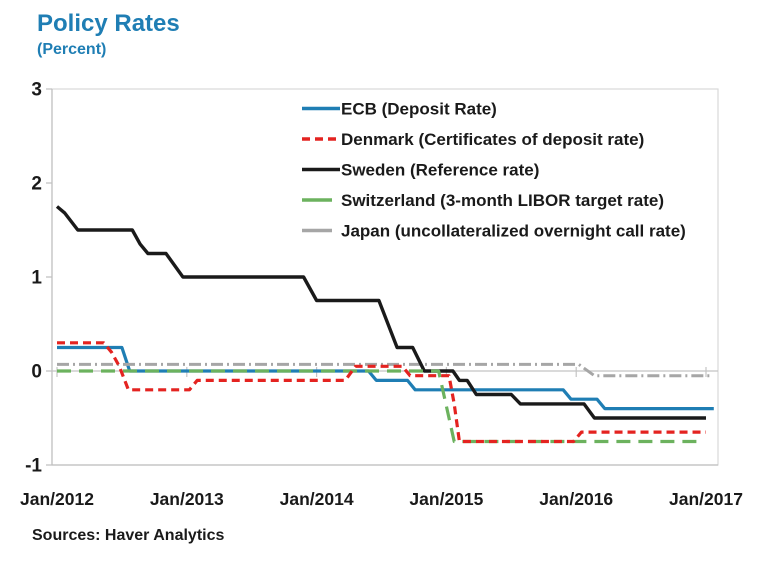 Image resolution: width=775 pixels, height=572 pixels. I want to click on y-axis-tick-label: 1, so click(36, 278).